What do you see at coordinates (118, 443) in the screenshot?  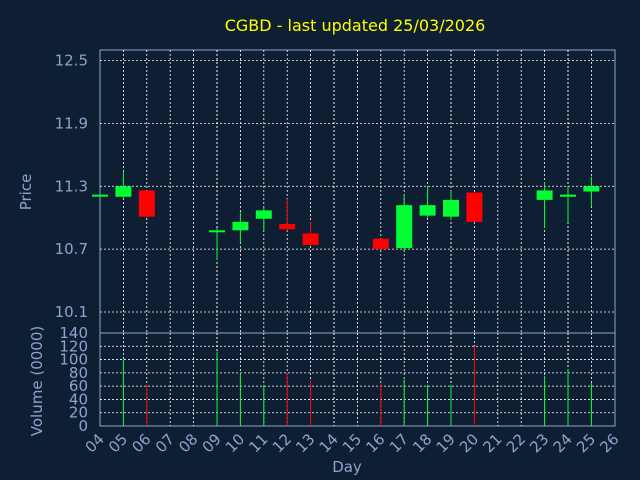 I see `x-tick-label: 05` at bounding box center [118, 443].